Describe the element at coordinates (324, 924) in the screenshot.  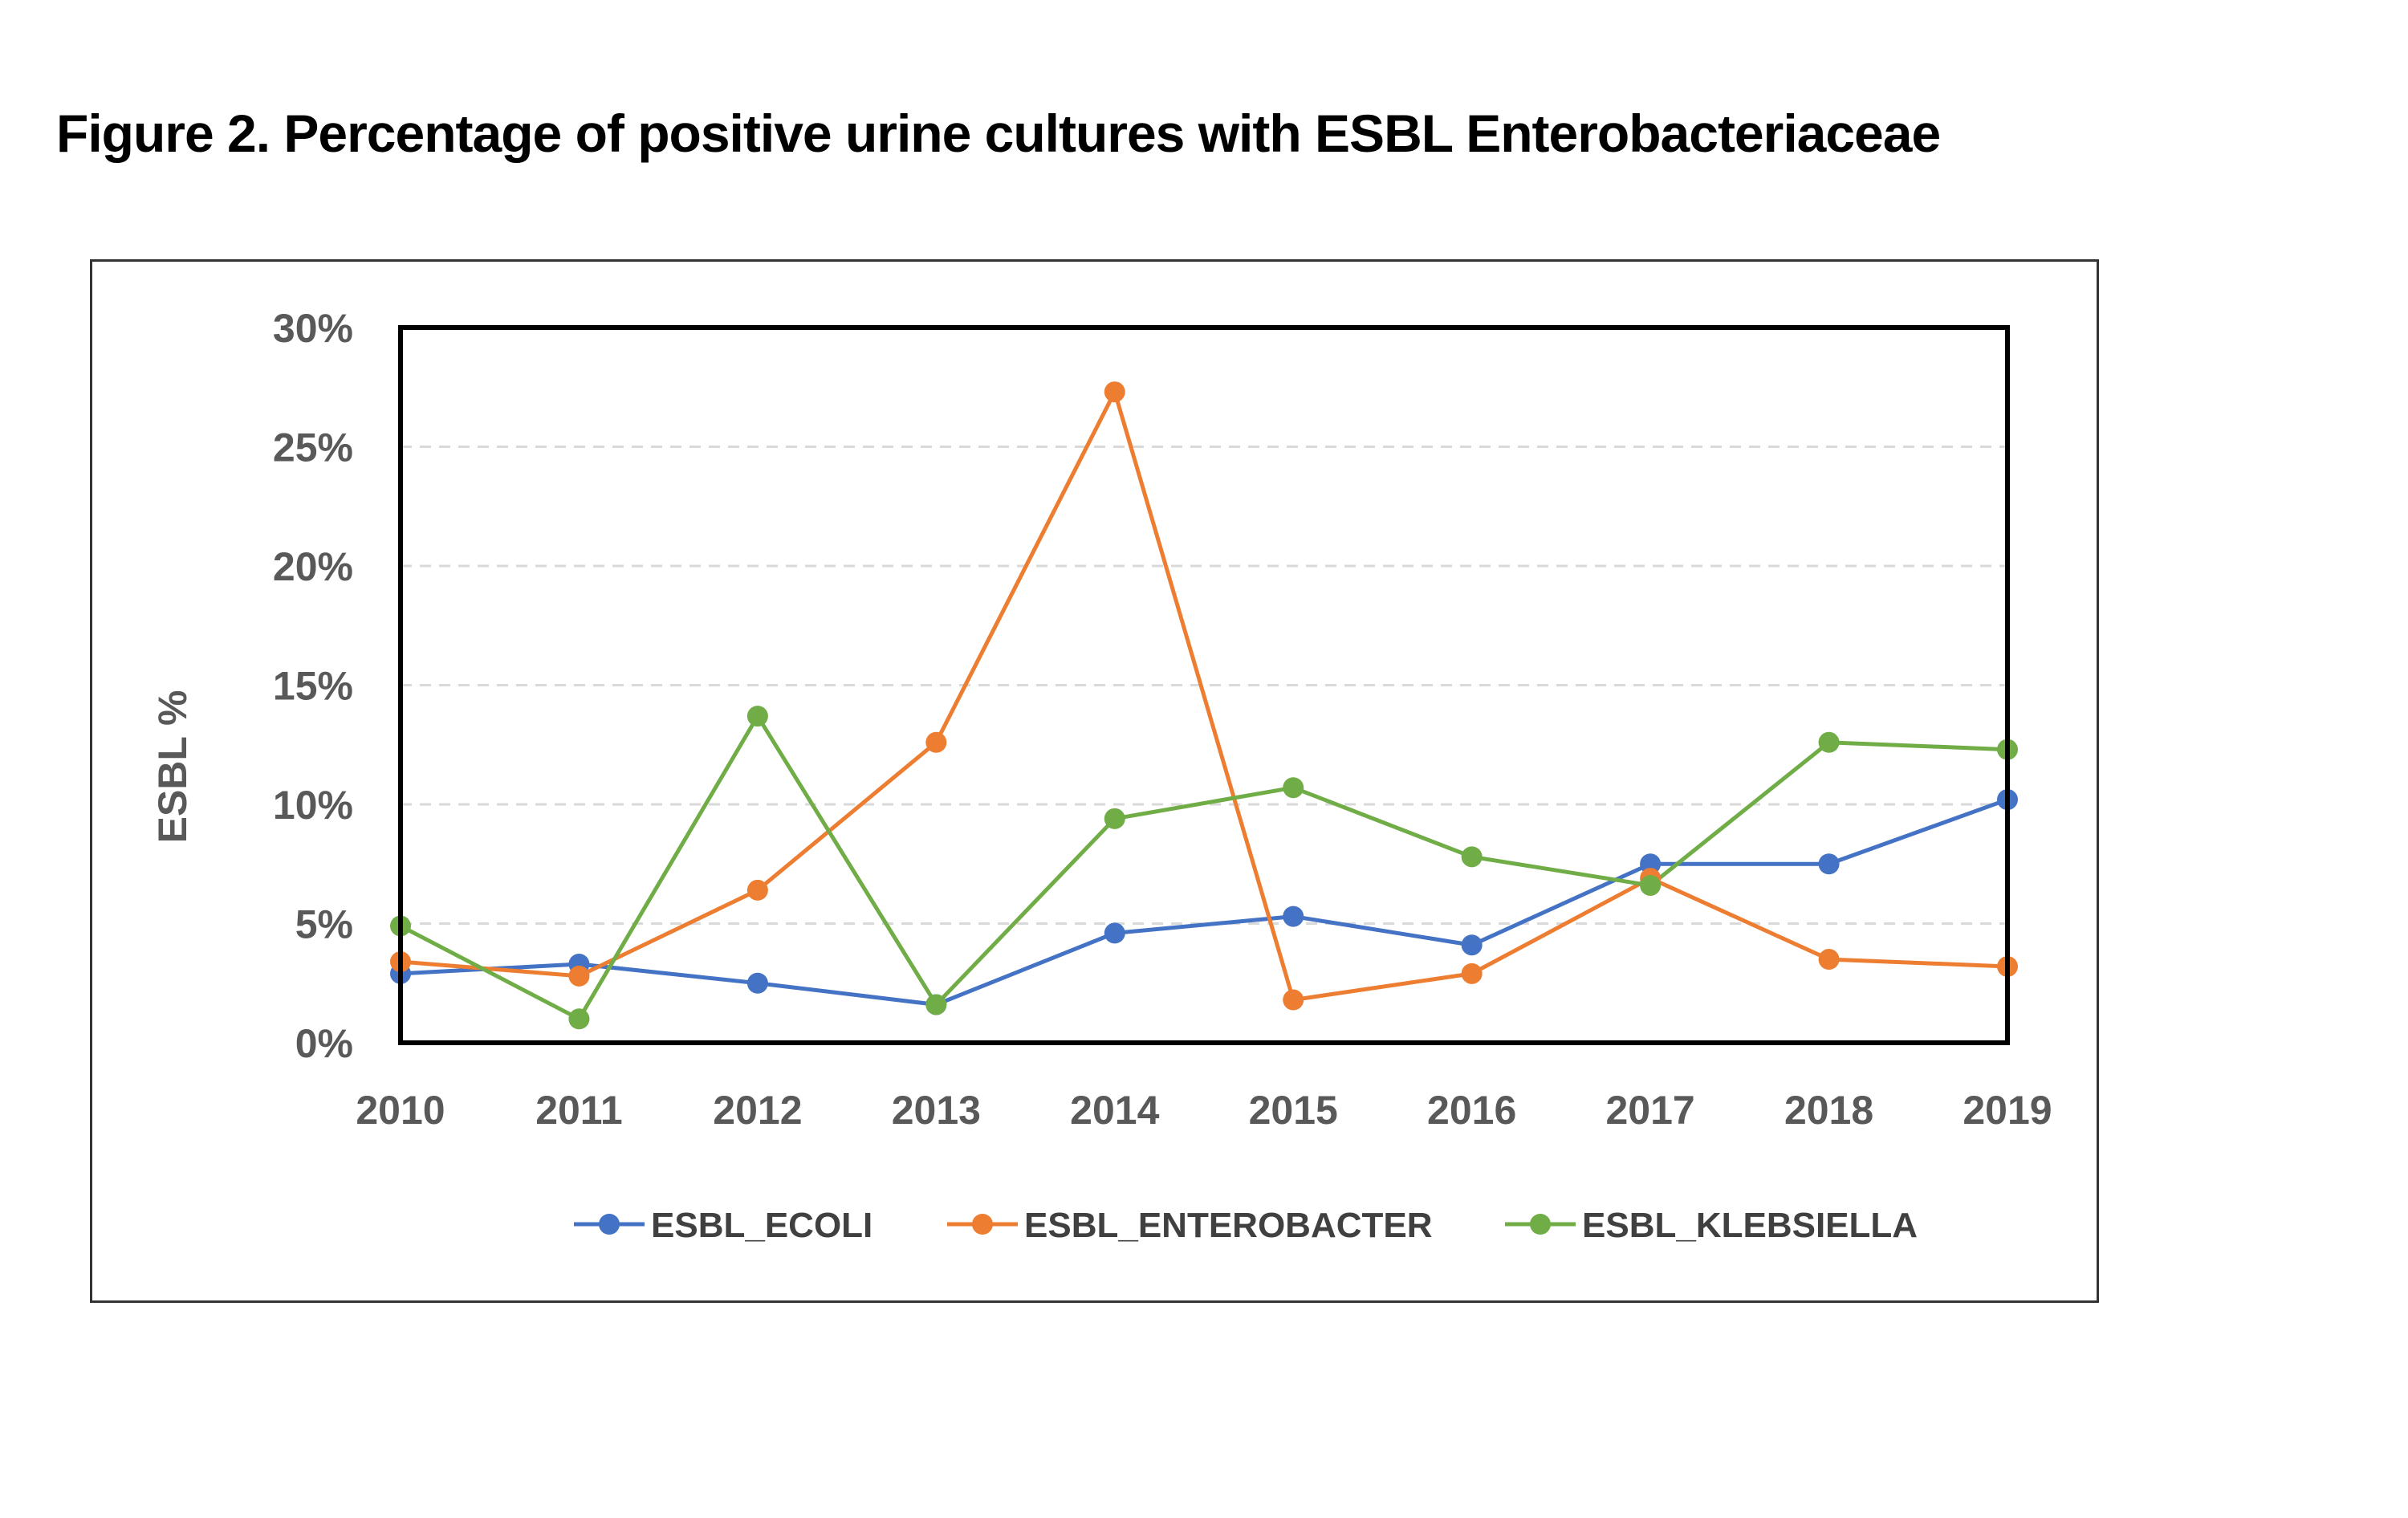
I see `y-tick-label: 5%` at that location.